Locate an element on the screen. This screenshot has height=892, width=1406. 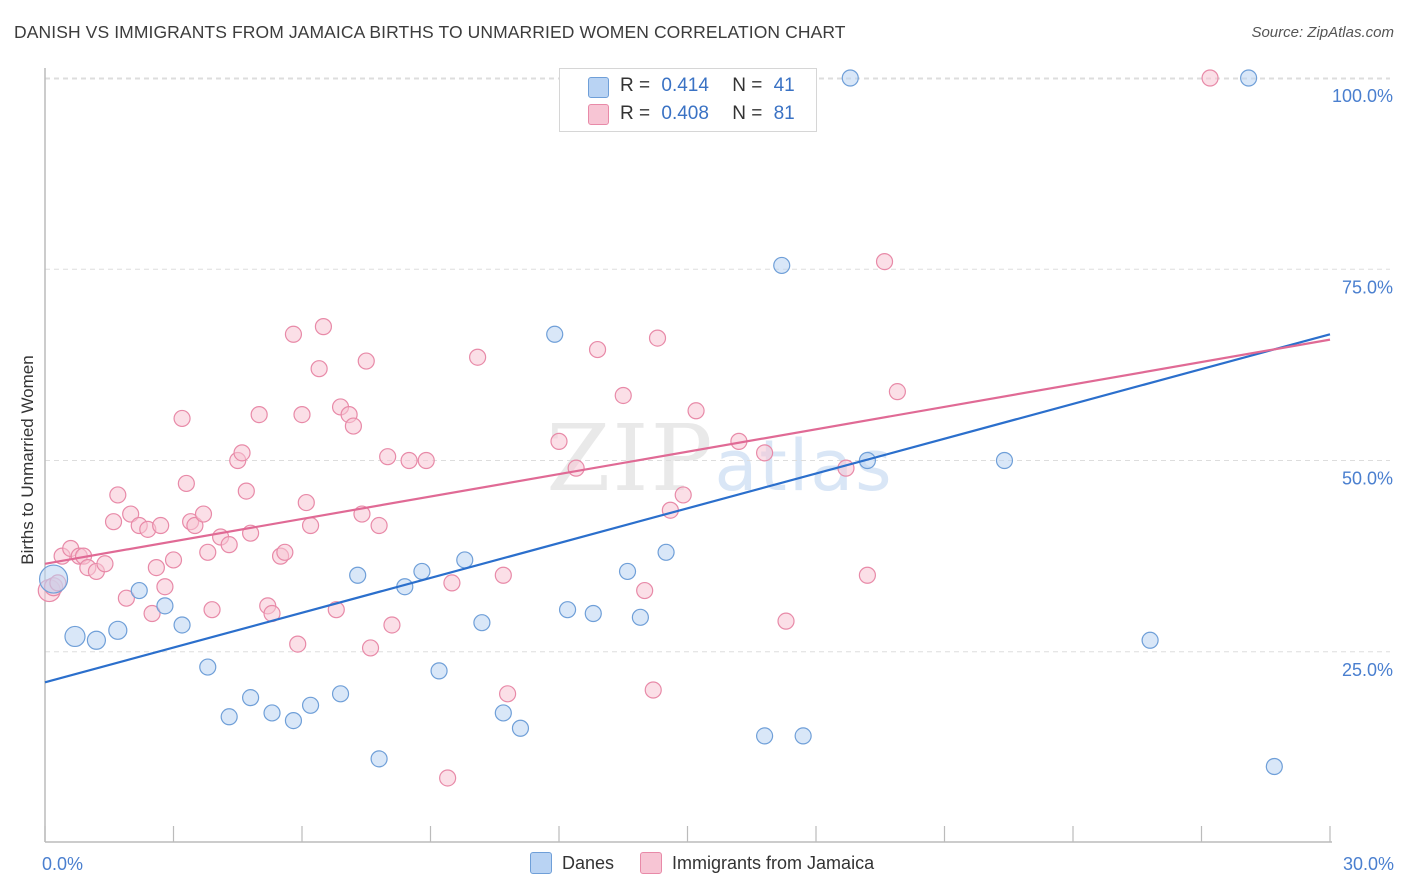
y-axis-label: Births to Unmarried Women is located at coordinates (27, 460).